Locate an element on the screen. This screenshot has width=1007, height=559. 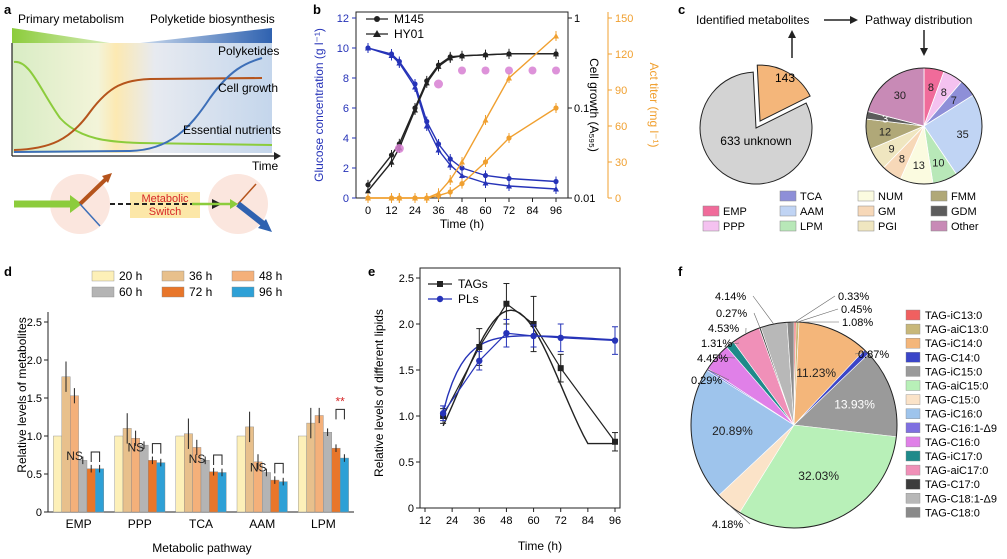
x-tick-label-b: 36 is located at coordinates (438, 211).